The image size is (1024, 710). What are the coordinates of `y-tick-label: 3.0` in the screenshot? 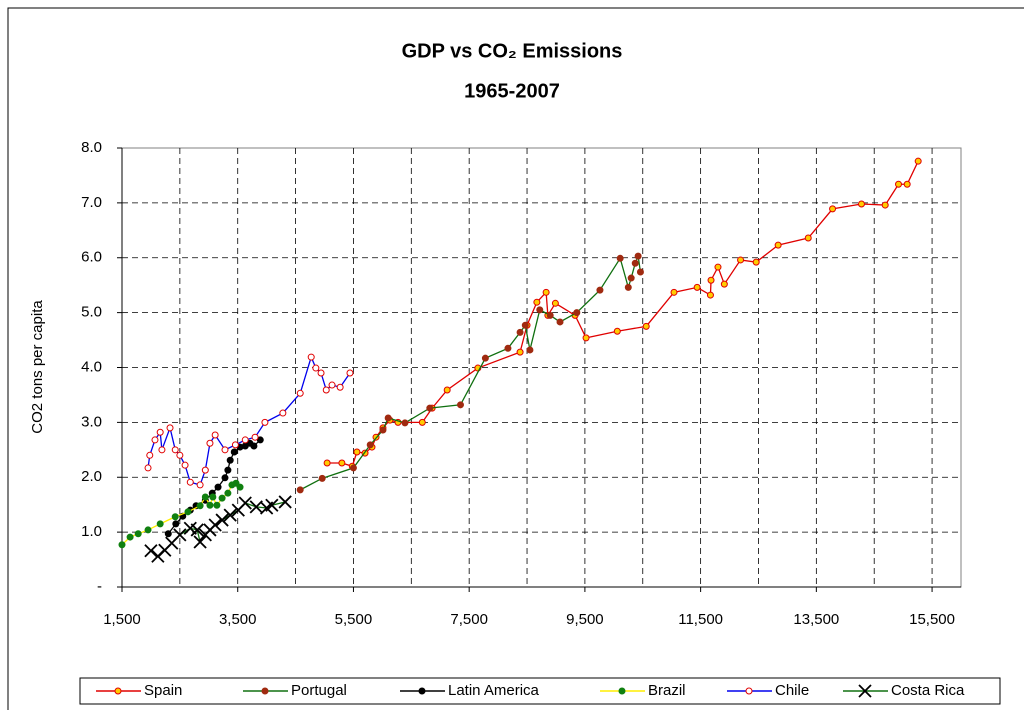 It's located at (91, 421).